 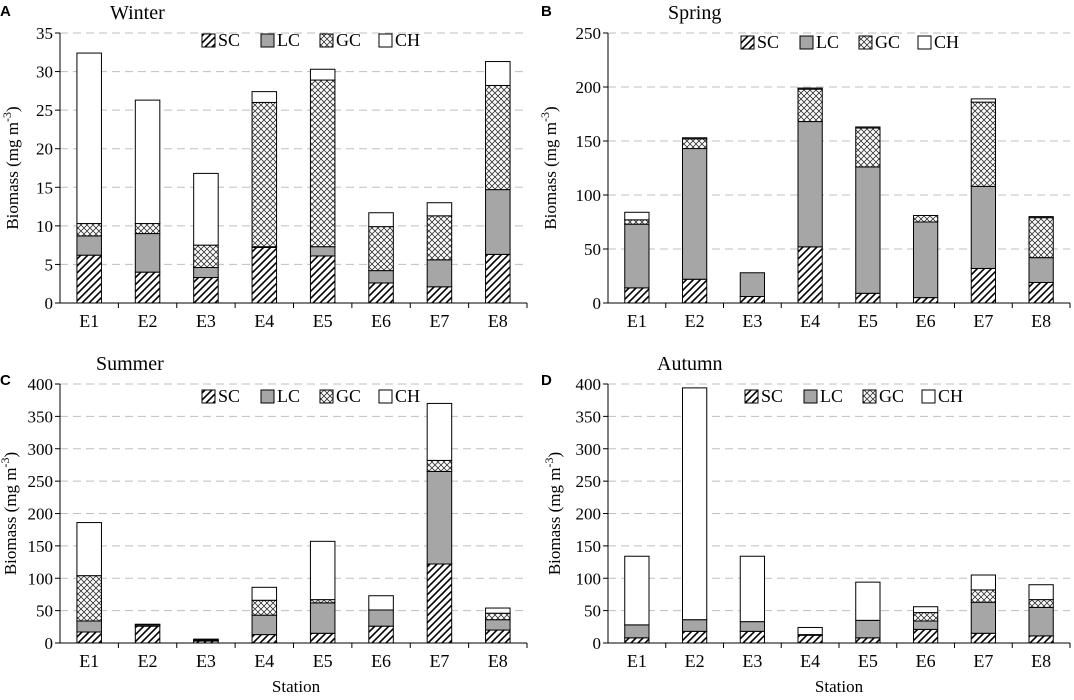 I want to click on bar-e5-gc, so click(x=322, y=163).